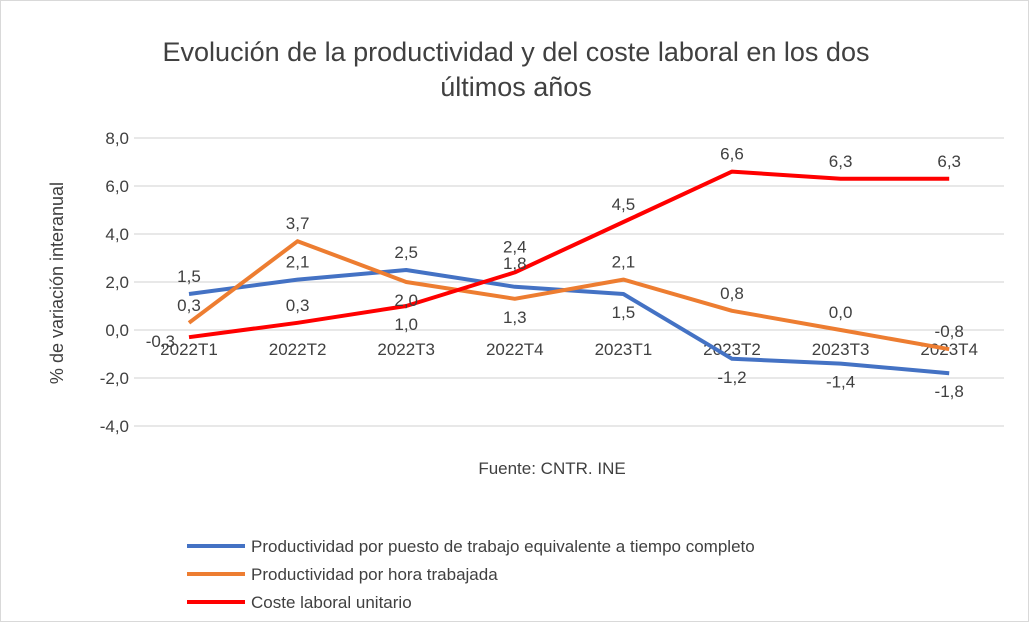 This screenshot has height=623, width=1029. I want to click on y-tick-label: 6,0, so click(117, 186).